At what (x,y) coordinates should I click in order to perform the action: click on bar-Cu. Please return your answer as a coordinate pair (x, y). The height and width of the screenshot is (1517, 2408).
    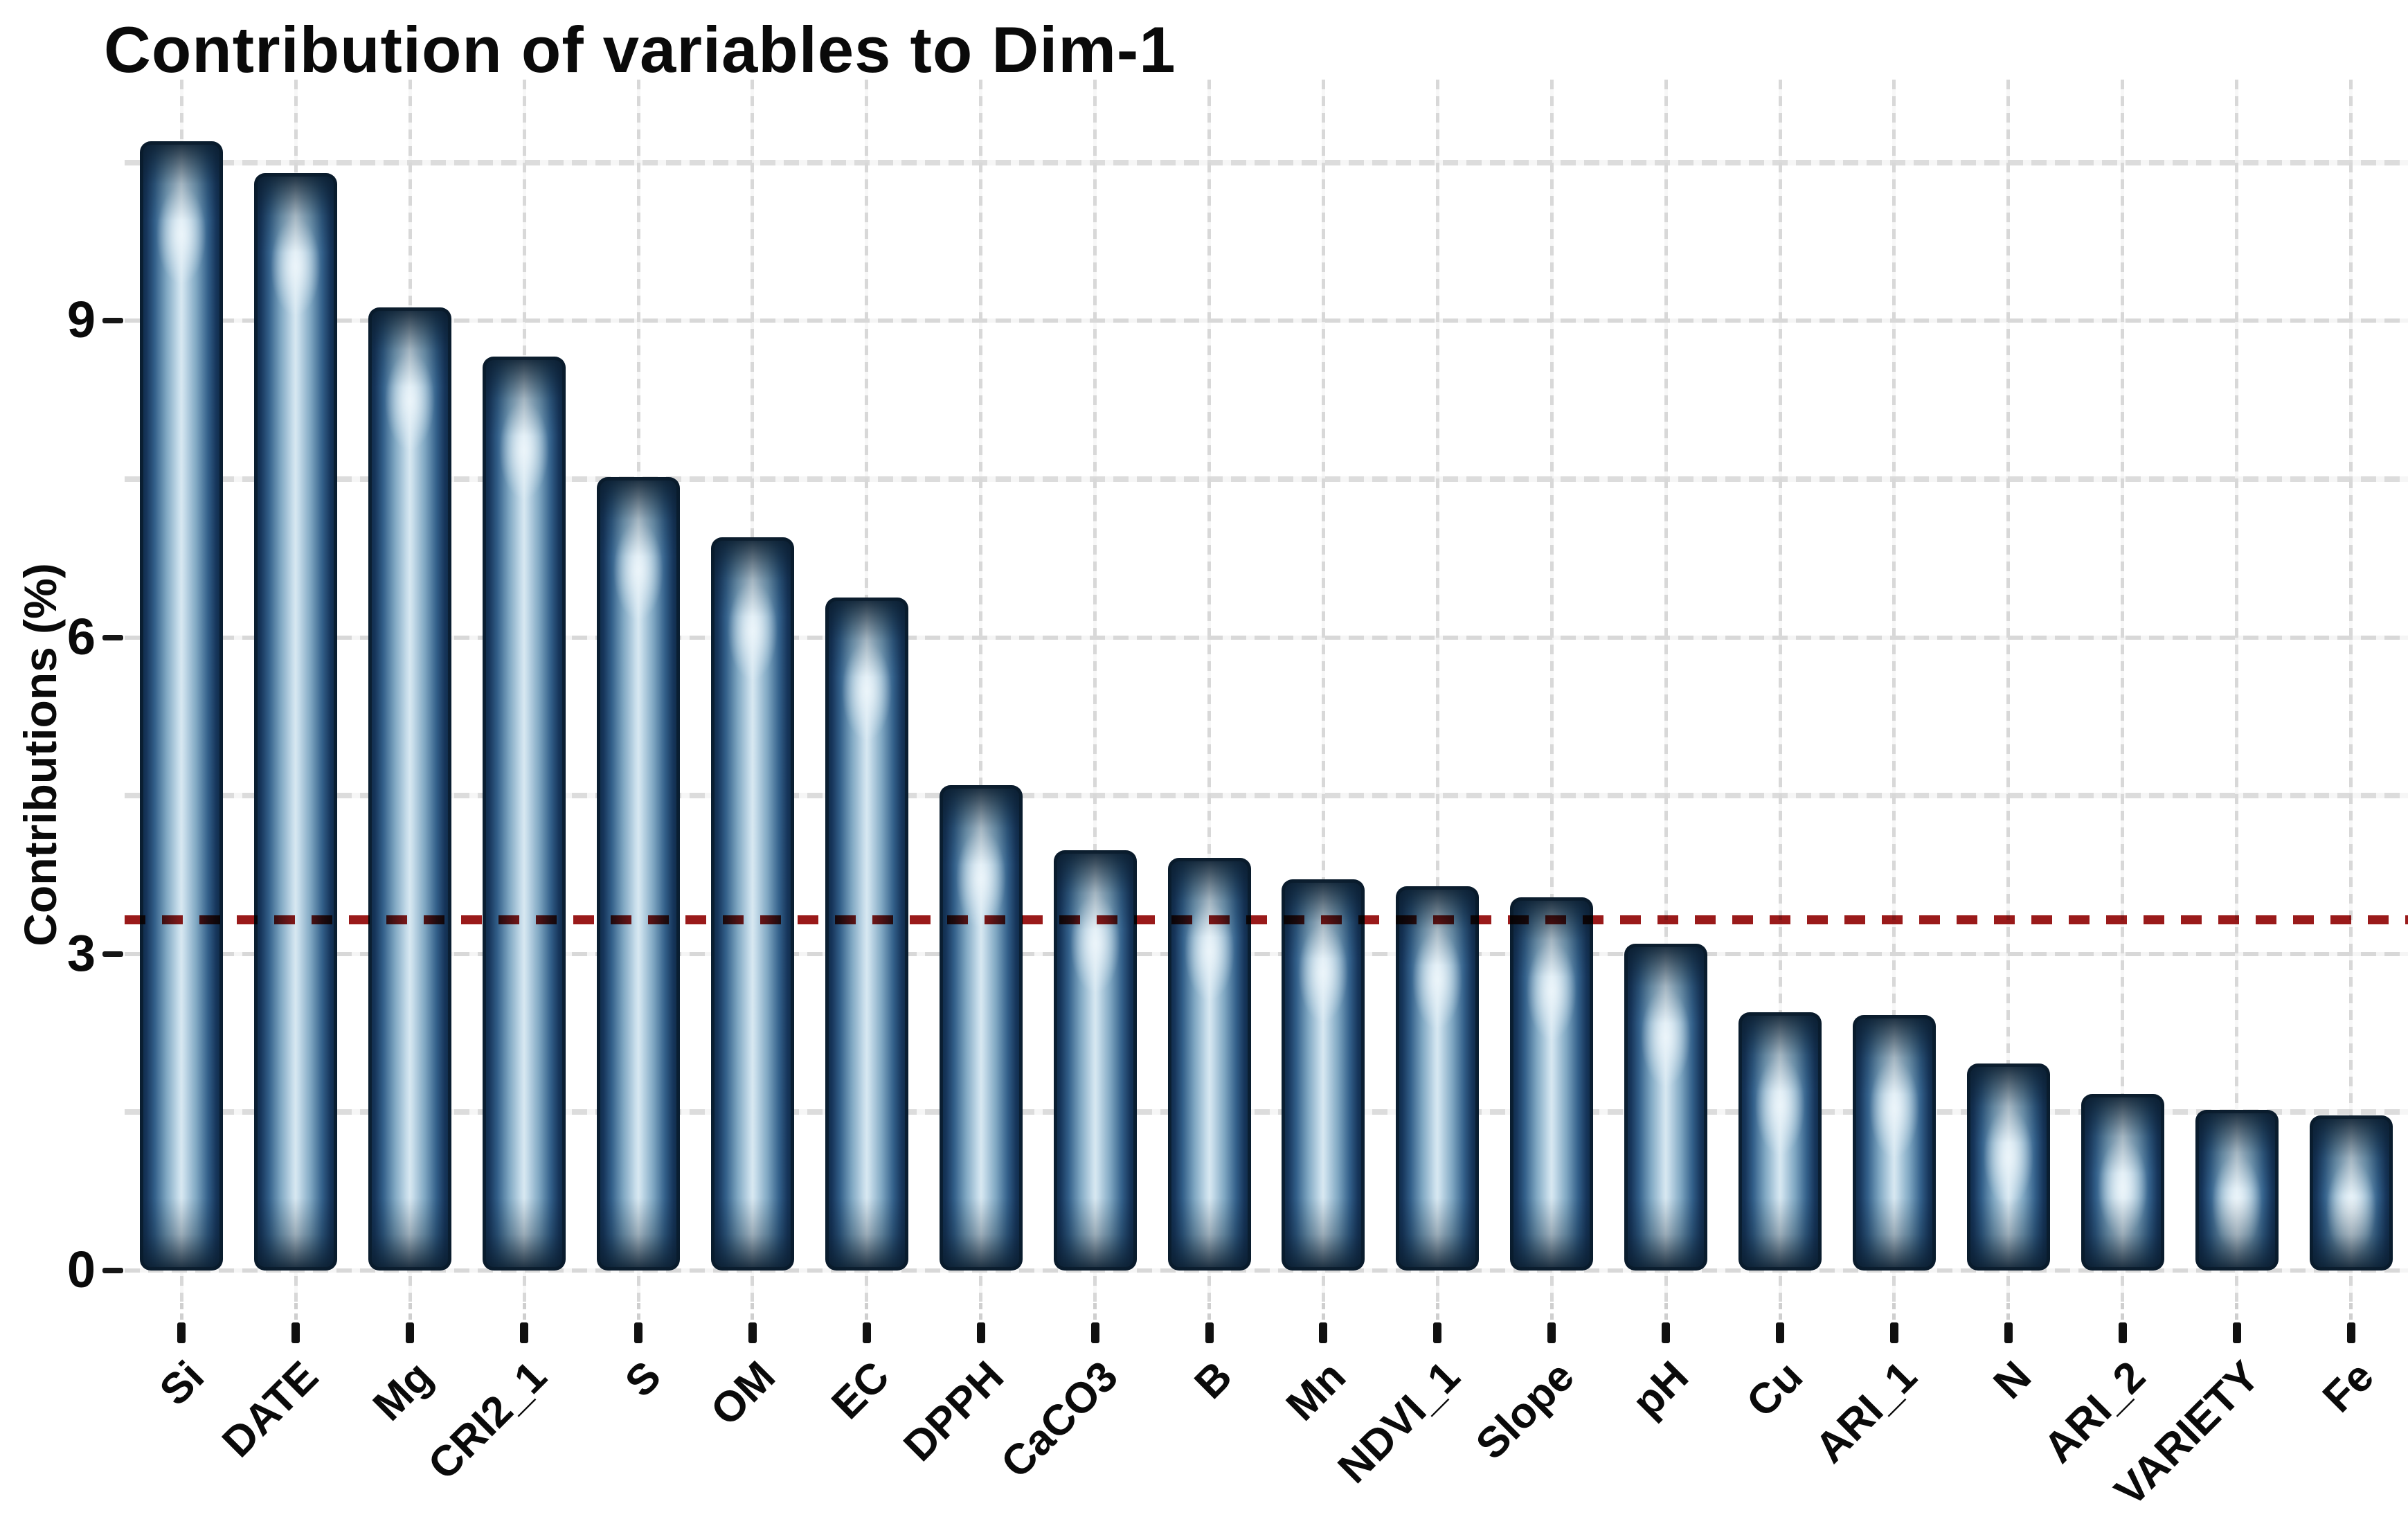
    Looking at the image, I should click on (1780, 1141).